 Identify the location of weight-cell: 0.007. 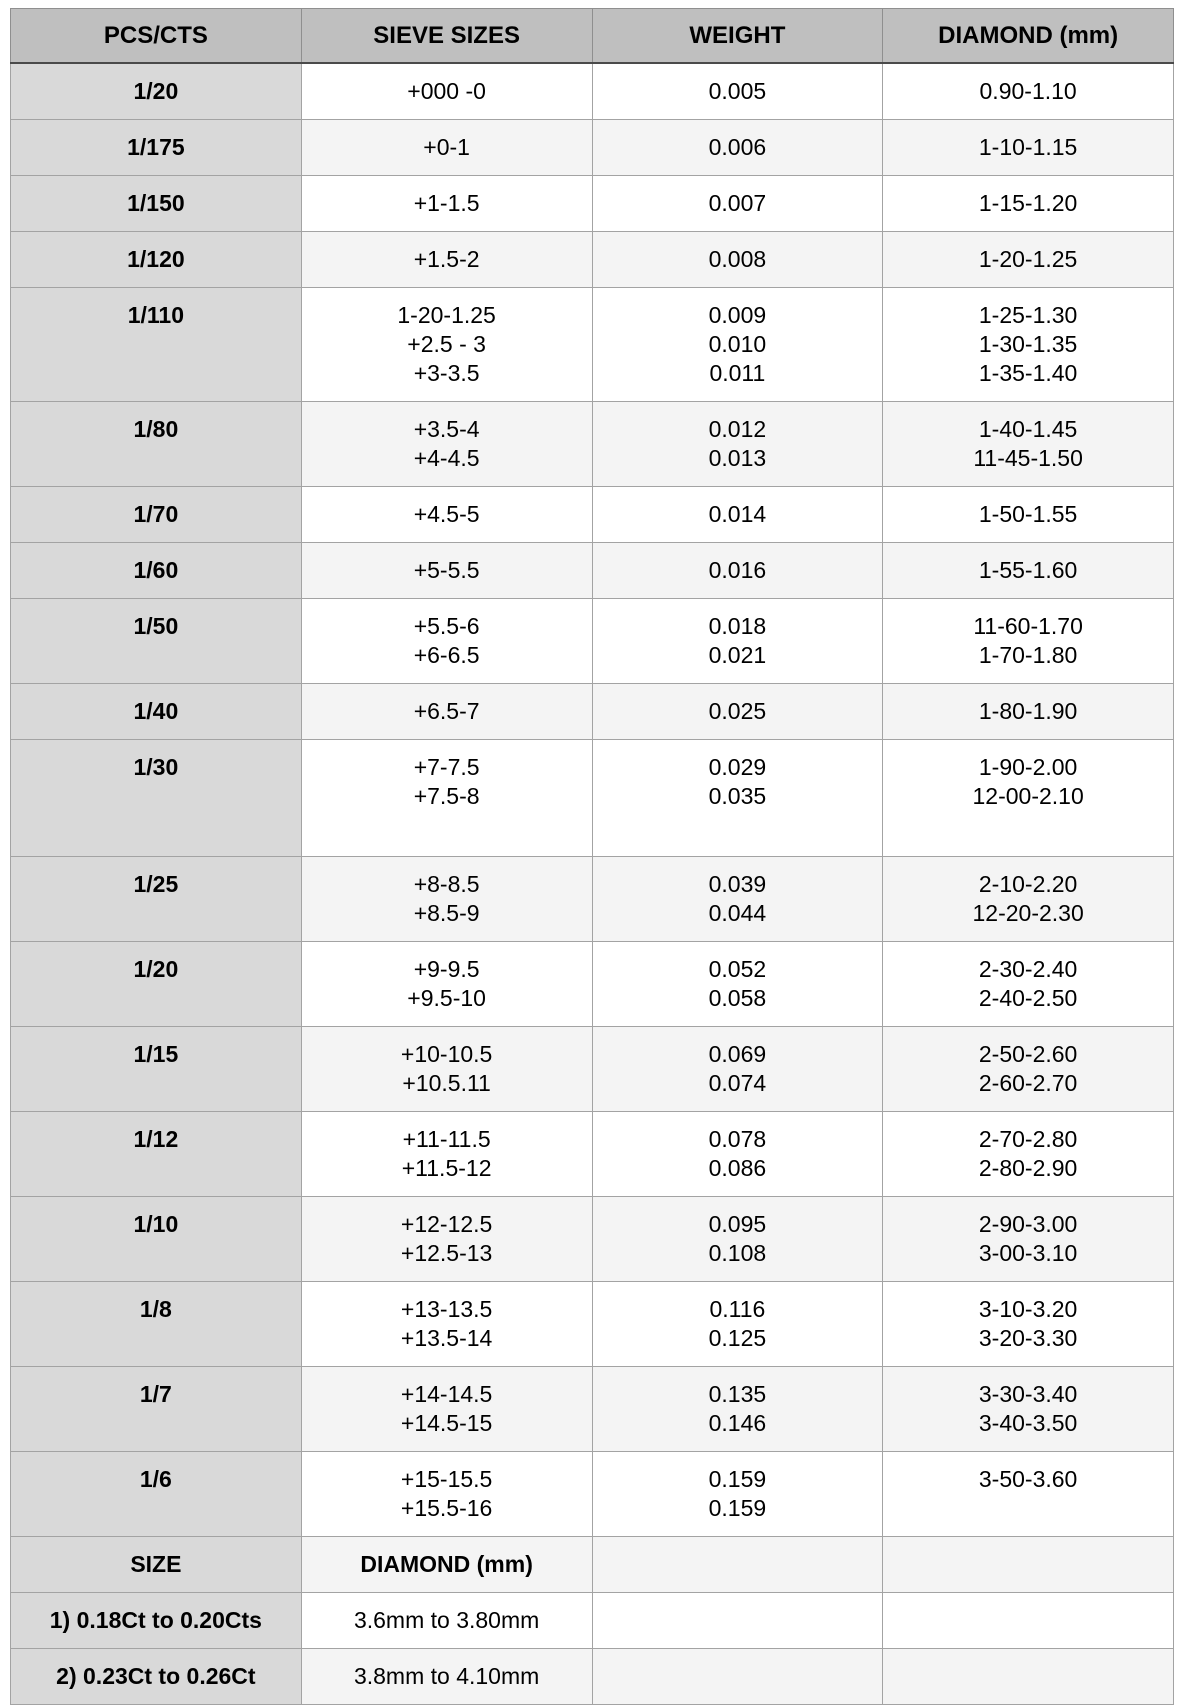
(737, 203).